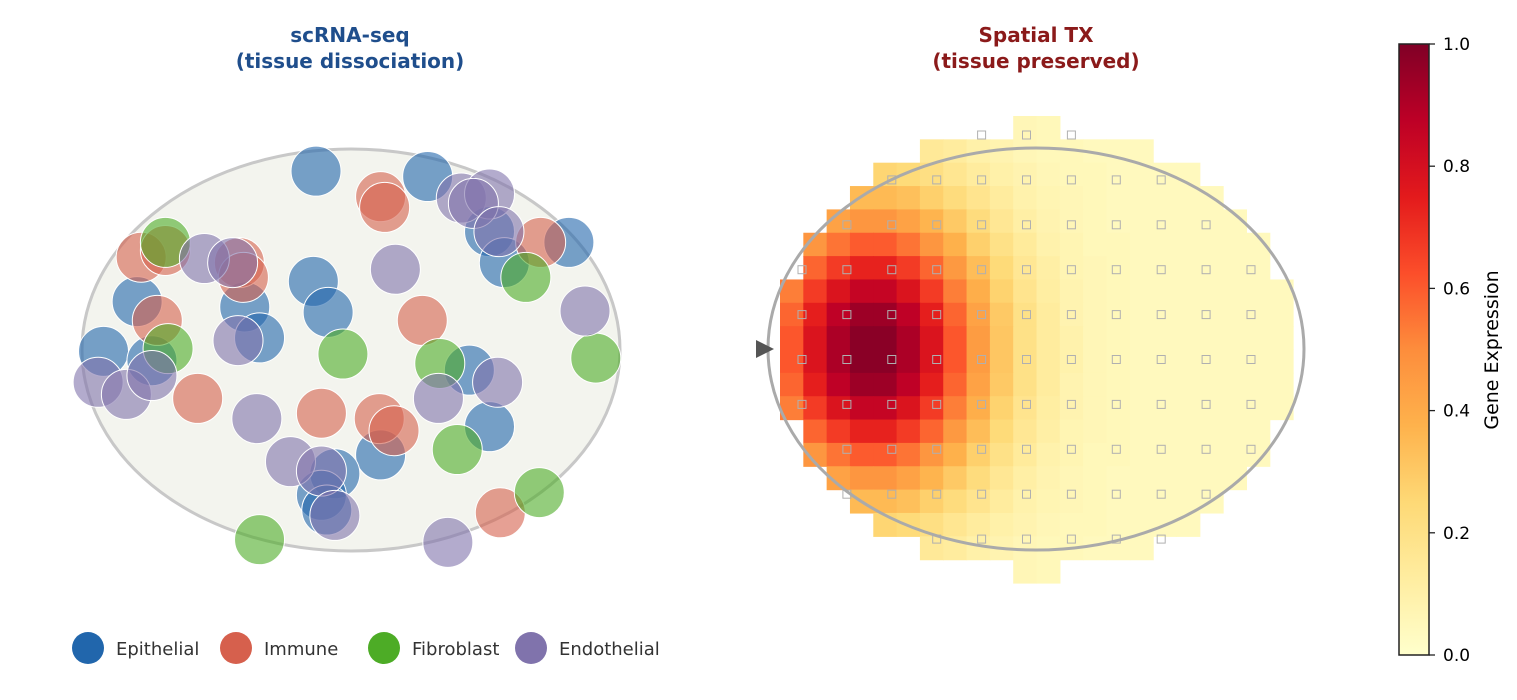 This screenshot has width=1517, height=700. What do you see at coordinates (157, 649) in the screenshot?
I see `legend-label-epithelial: Epithelial` at bounding box center [157, 649].